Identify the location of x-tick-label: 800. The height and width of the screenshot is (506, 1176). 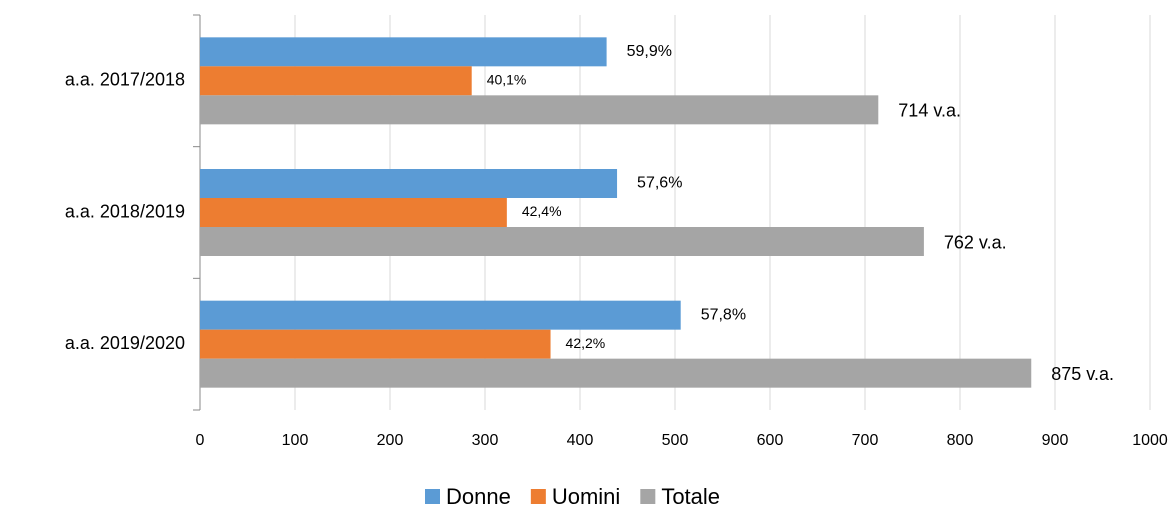
(960, 440).